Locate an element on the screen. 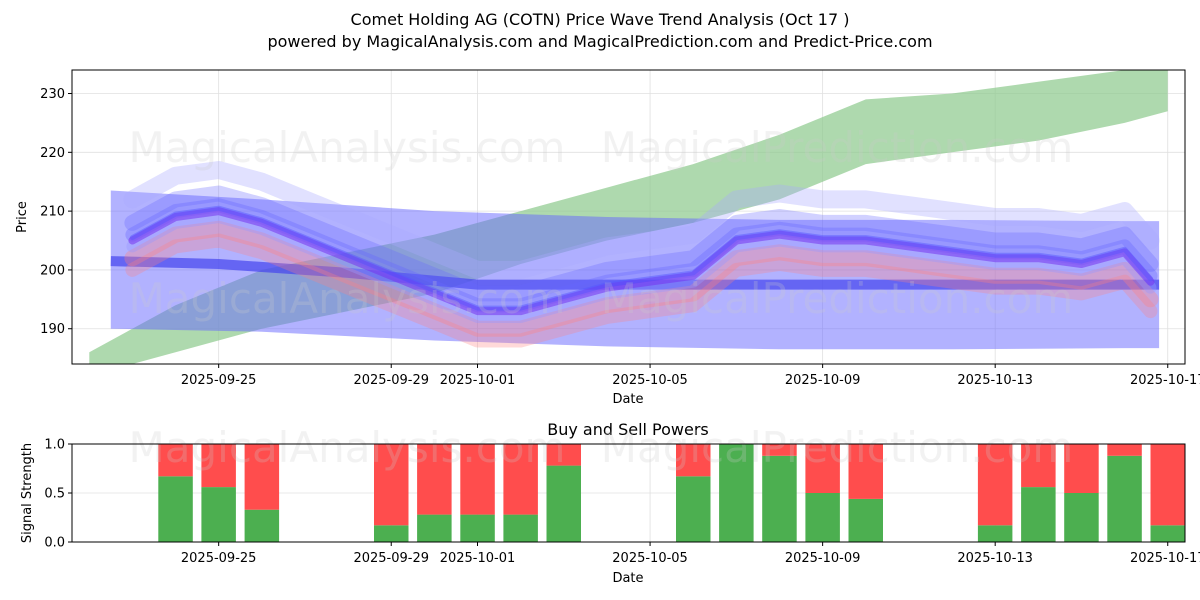 The width and height of the screenshot is (1200, 600). buy-sell-x-tick-label: 2025-10-01 is located at coordinates (478, 558).